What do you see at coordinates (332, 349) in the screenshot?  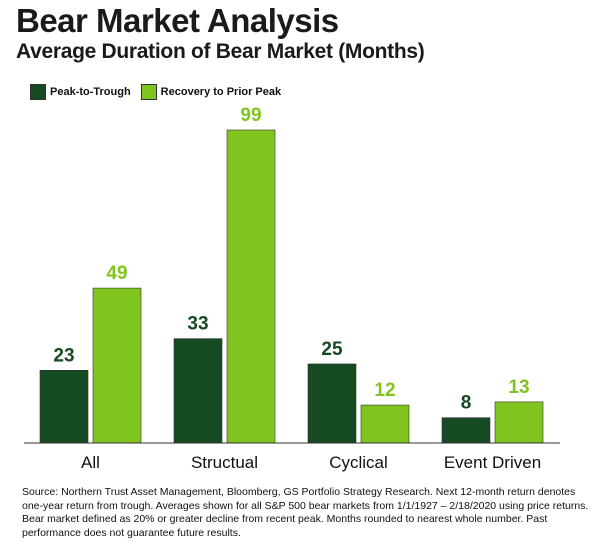 I see `data-label: 25` at bounding box center [332, 349].